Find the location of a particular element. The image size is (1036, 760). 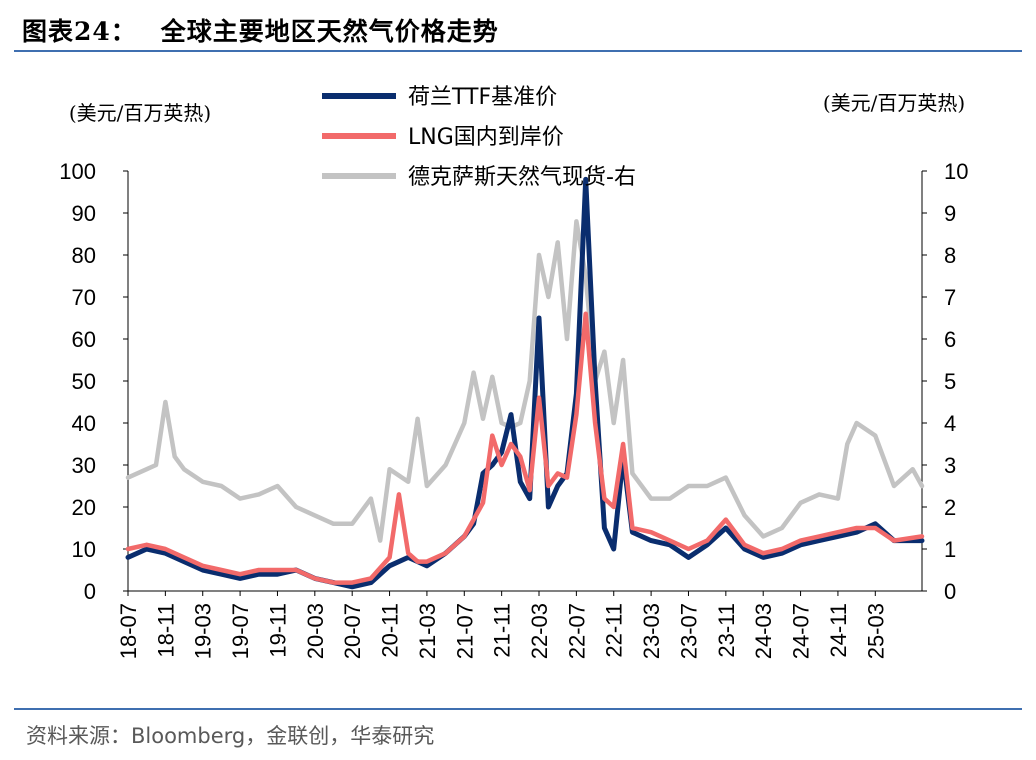

x-tick-label: 24-07 is located at coordinates (801, 631).